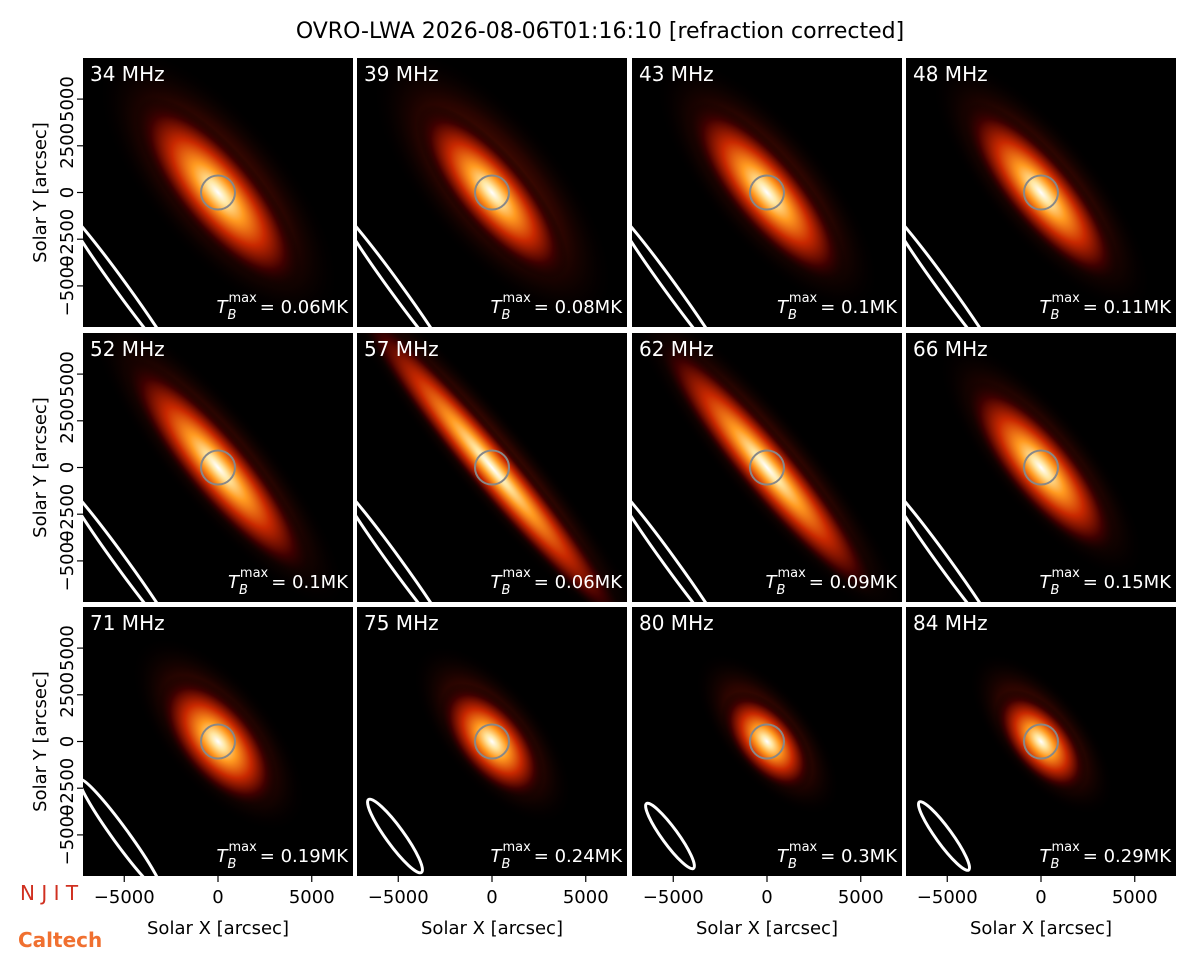 This screenshot has width=1200, height=975. I want to click on y-tick-label: 2500, so click(67, 421).